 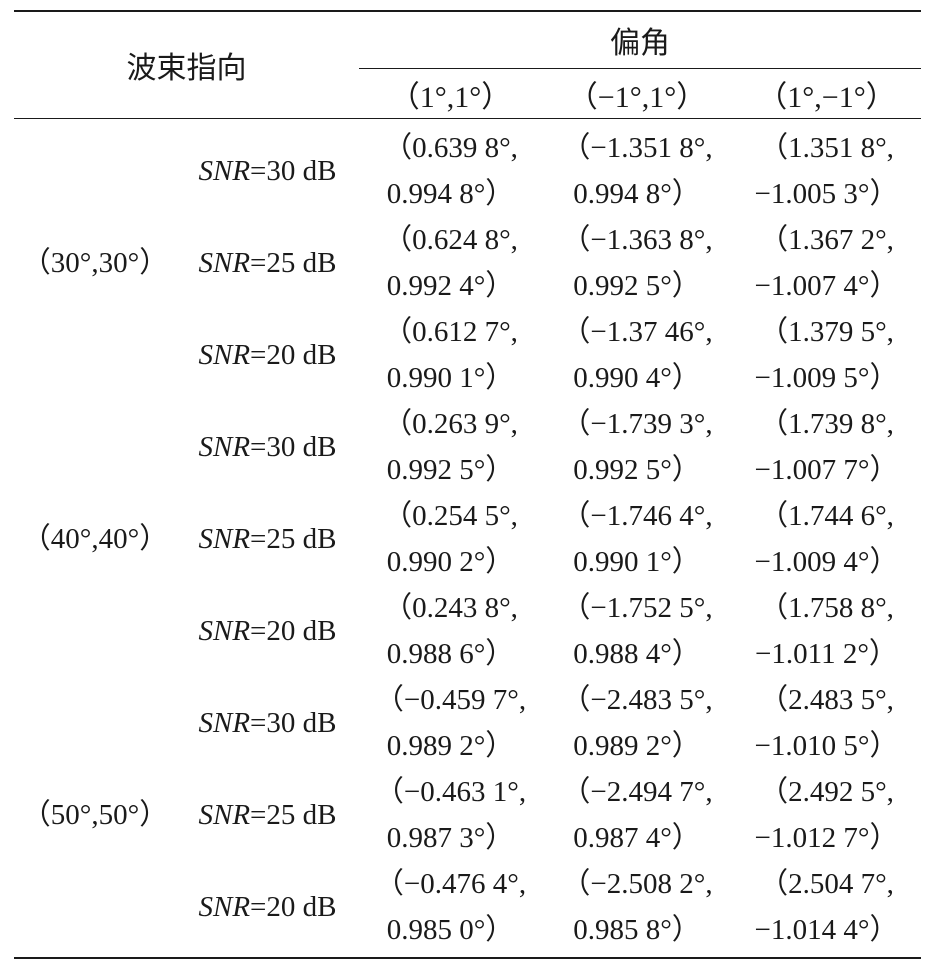 I want to click on offset-cell-2-line-1: （−1.351 8°,, so click(x=637, y=148).